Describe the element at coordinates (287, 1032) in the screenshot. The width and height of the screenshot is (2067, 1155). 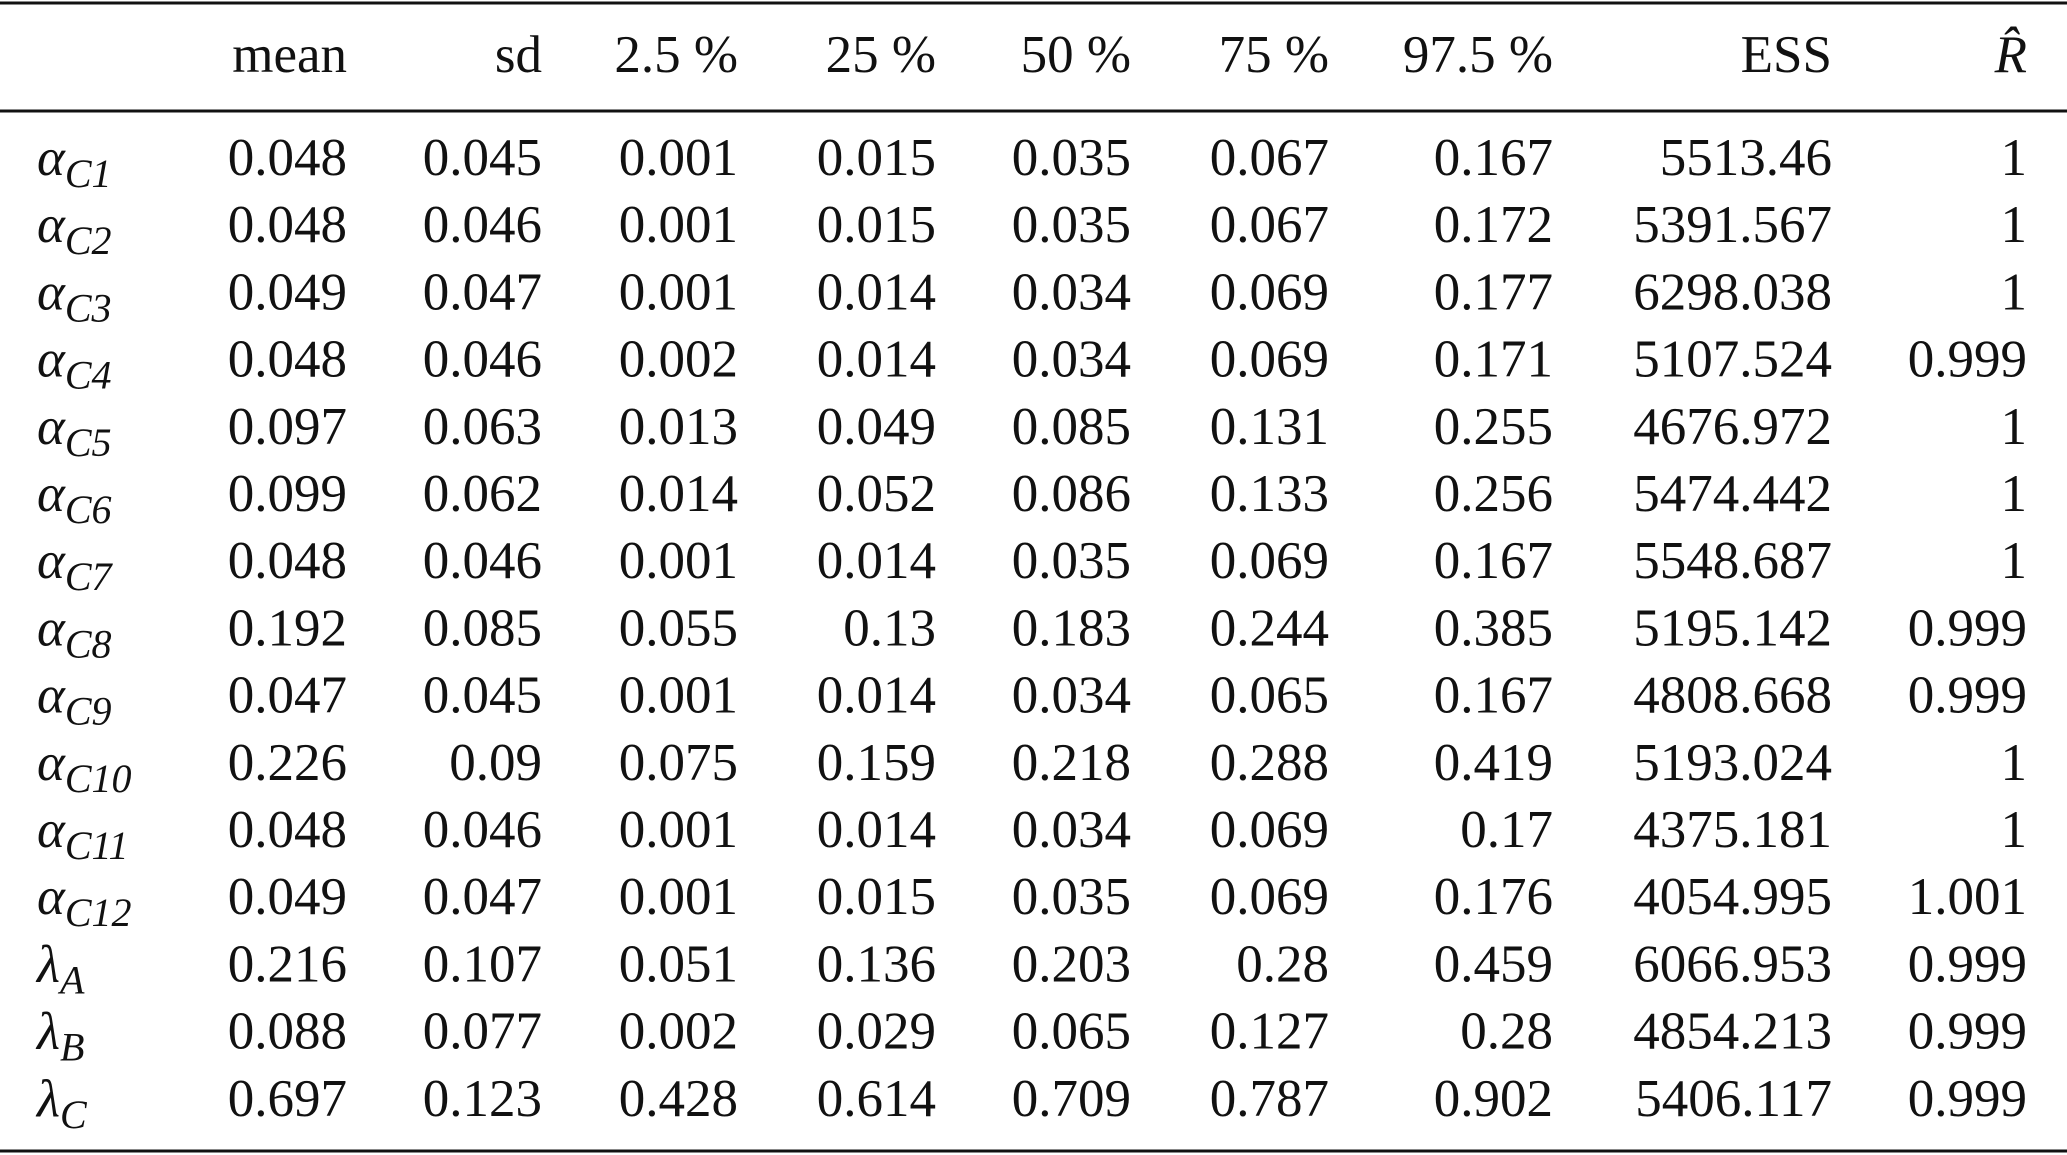
I see `cell: 0.088` at that location.